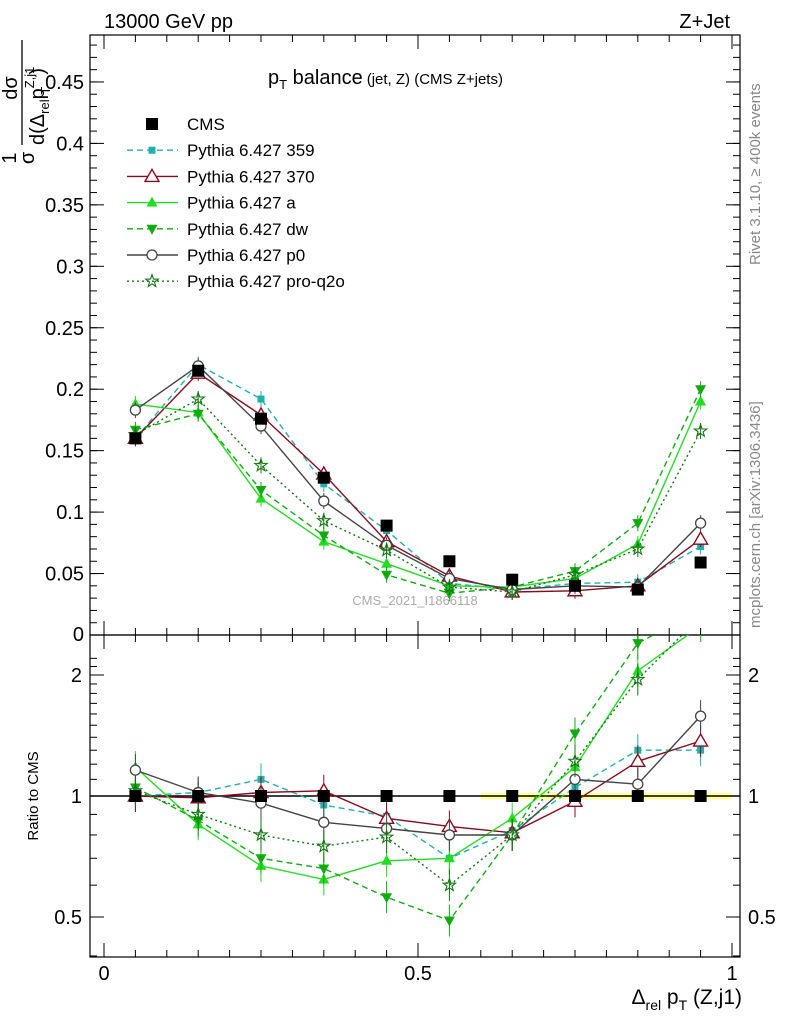 The width and height of the screenshot is (786, 1024). Describe the element at coordinates (152, 201) in the screenshot. I see `legend-marker-pa` at that location.